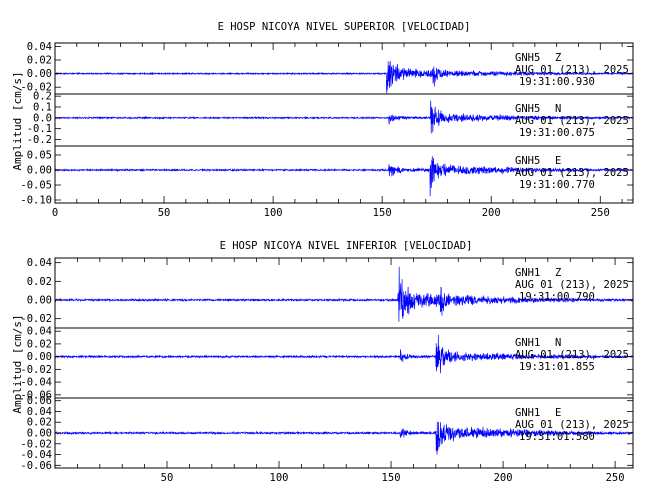 The image size is (650, 500). What do you see at coordinates (39, 401) in the screenshot?
I see `y-tick-label: 0.06` at bounding box center [39, 401].